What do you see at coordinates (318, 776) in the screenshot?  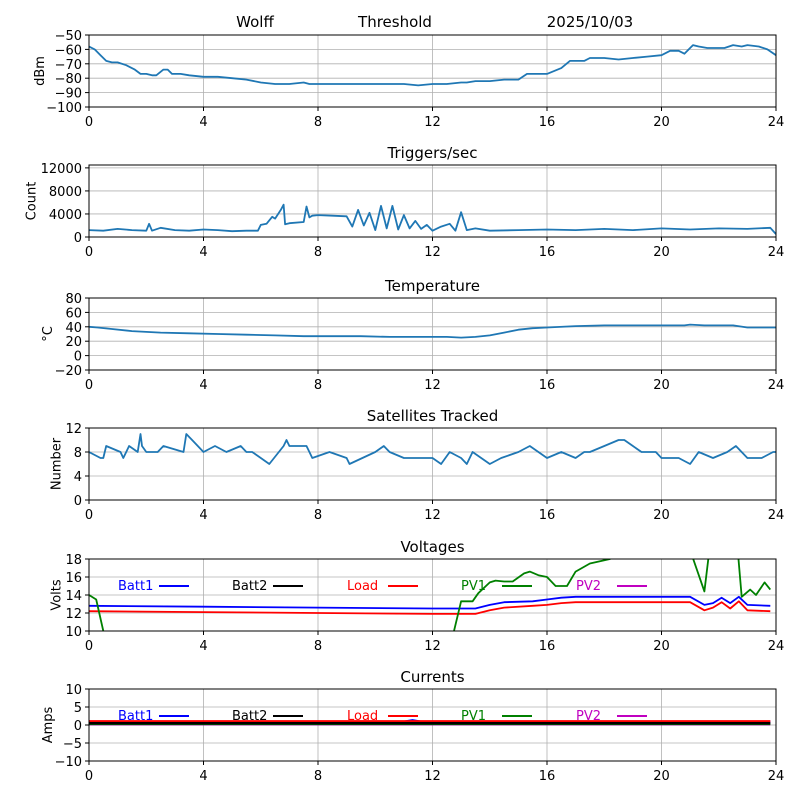 I see `currents-xtick-label: 8` at bounding box center [318, 776].